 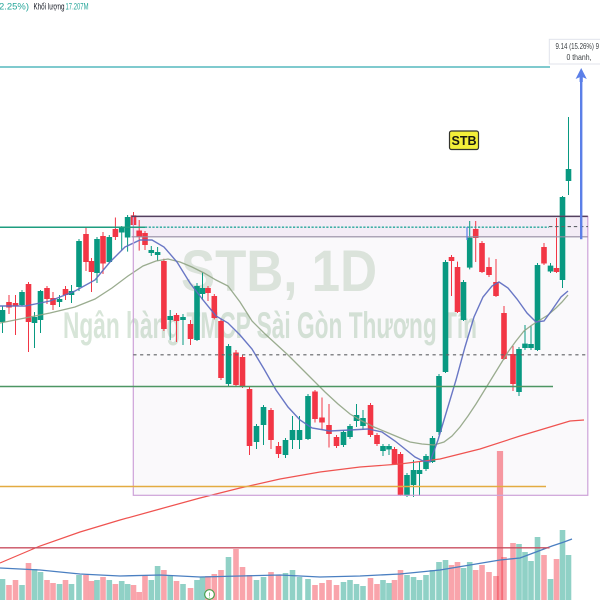 I want to click on svg-text: 9.14 (15.26%) 9, so click(x=578, y=46).